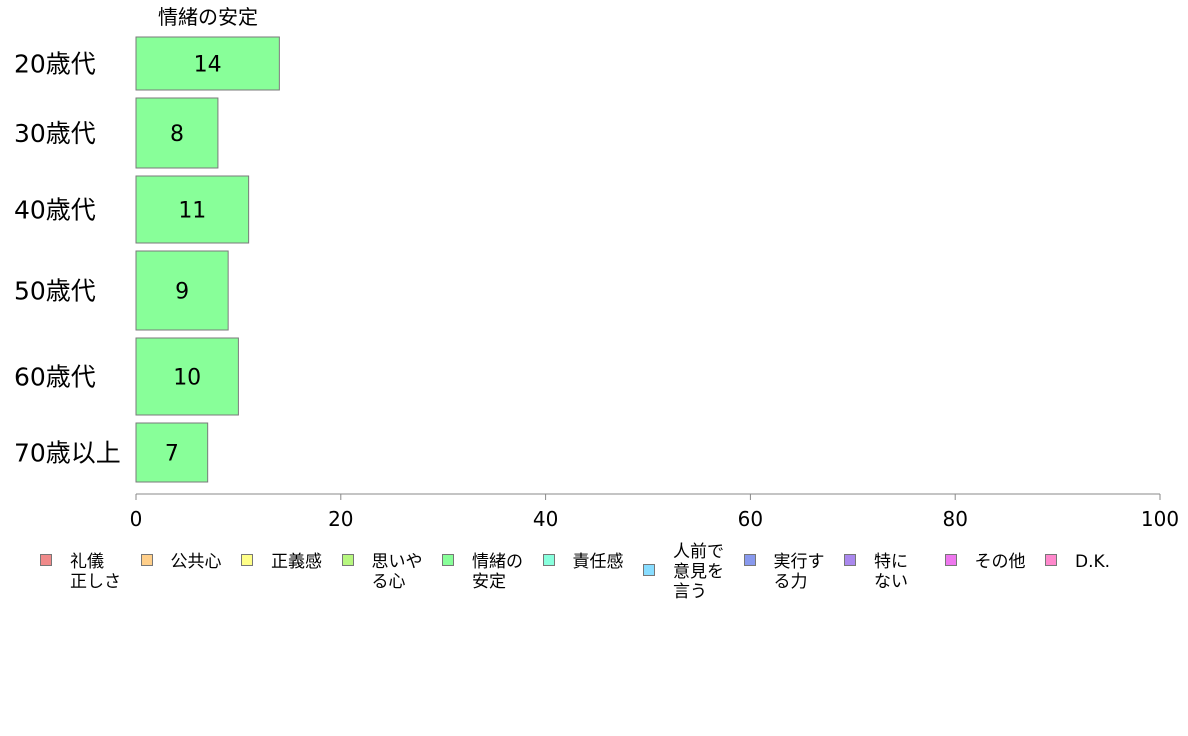 The width and height of the screenshot is (1188, 736). I want to click on category-label: 70歳以上, so click(67, 453).